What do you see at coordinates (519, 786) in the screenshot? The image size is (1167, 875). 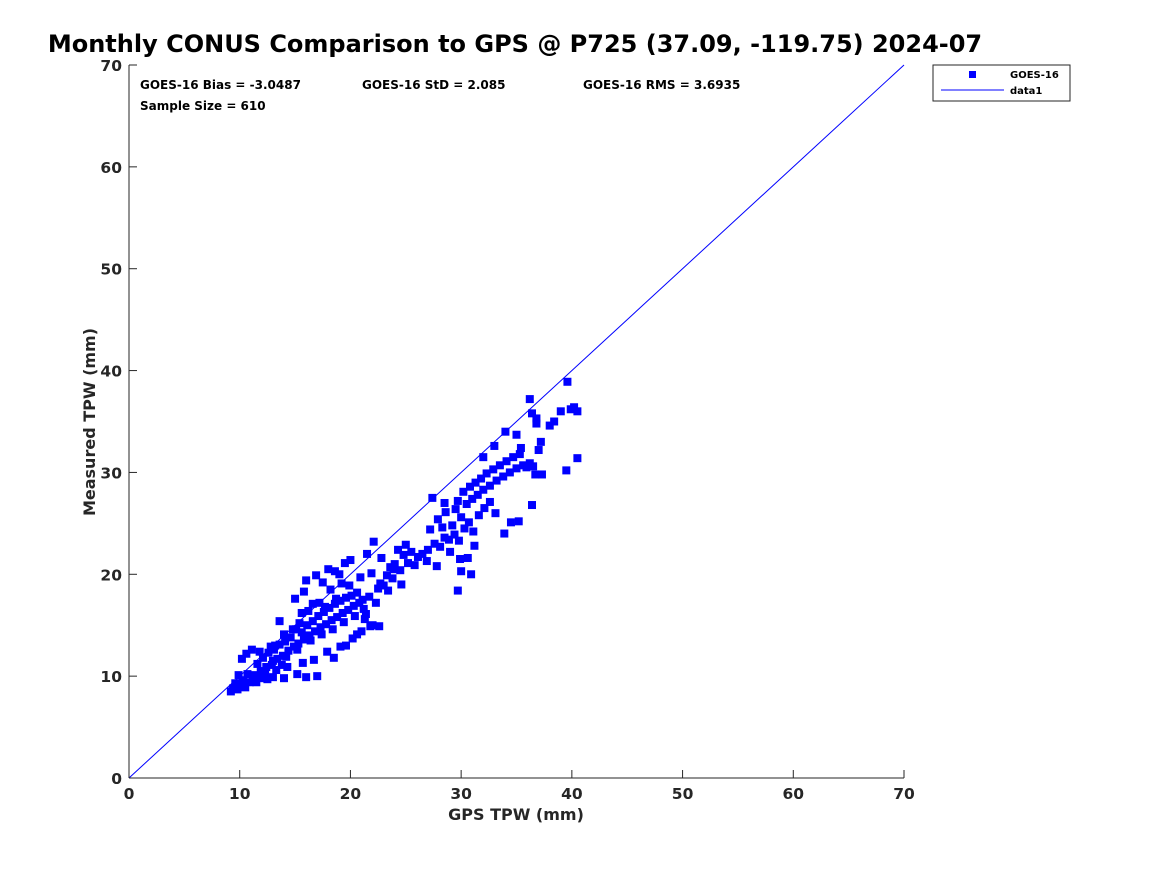 I see `x-axis-ticks: 0 10 20 30 40 50 60 70` at bounding box center [519, 786].